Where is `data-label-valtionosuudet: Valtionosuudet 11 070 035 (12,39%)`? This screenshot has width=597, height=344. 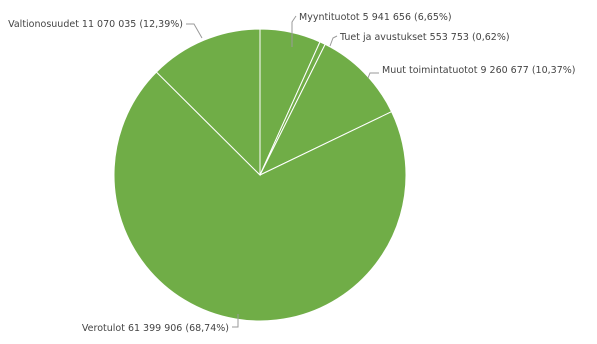 data-label-valtionosuudet: Valtionosuudet 11 070 035 (12,39%) is located at coordinates (95, 24).